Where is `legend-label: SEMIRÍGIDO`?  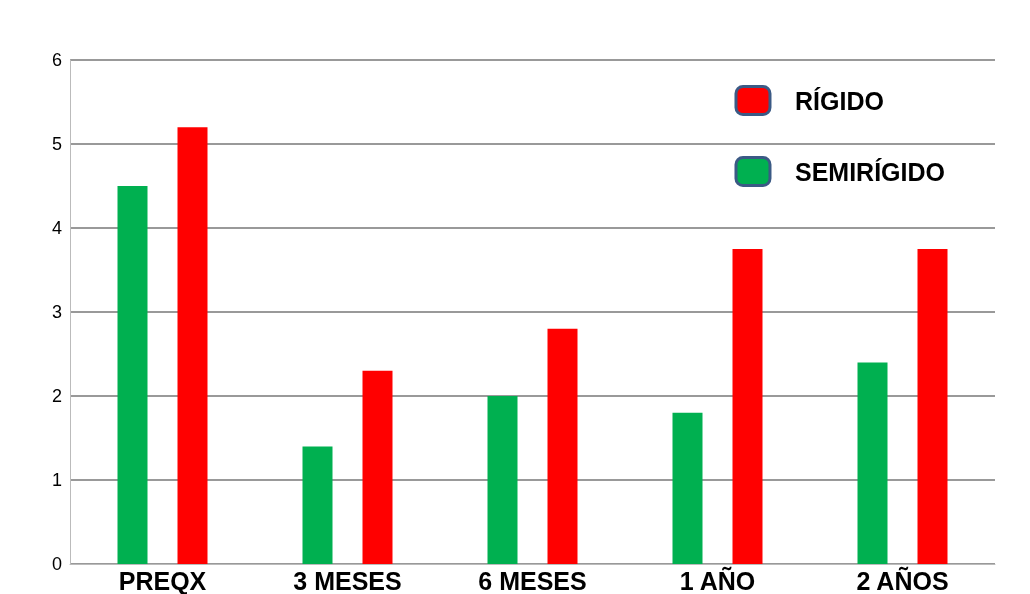 legend-label: SEMIRÍGIDO is located at coordinates (869, 171).